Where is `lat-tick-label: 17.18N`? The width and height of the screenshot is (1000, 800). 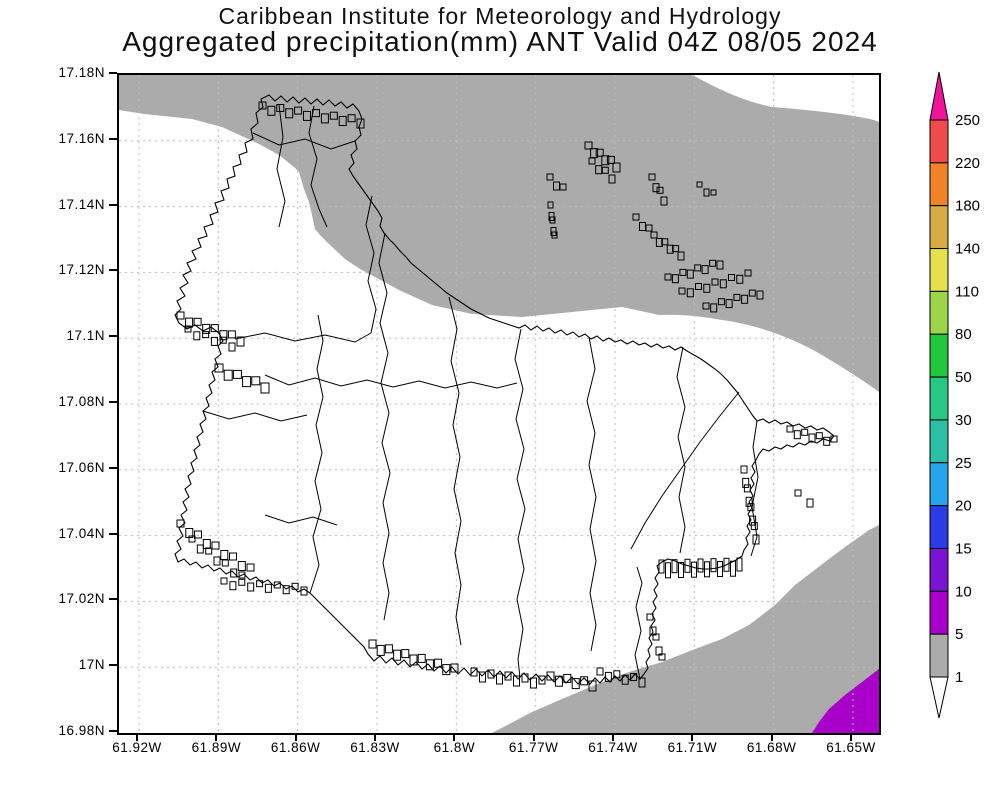 lat-tick-label: 17.18N is located at coordinates (81, 72).